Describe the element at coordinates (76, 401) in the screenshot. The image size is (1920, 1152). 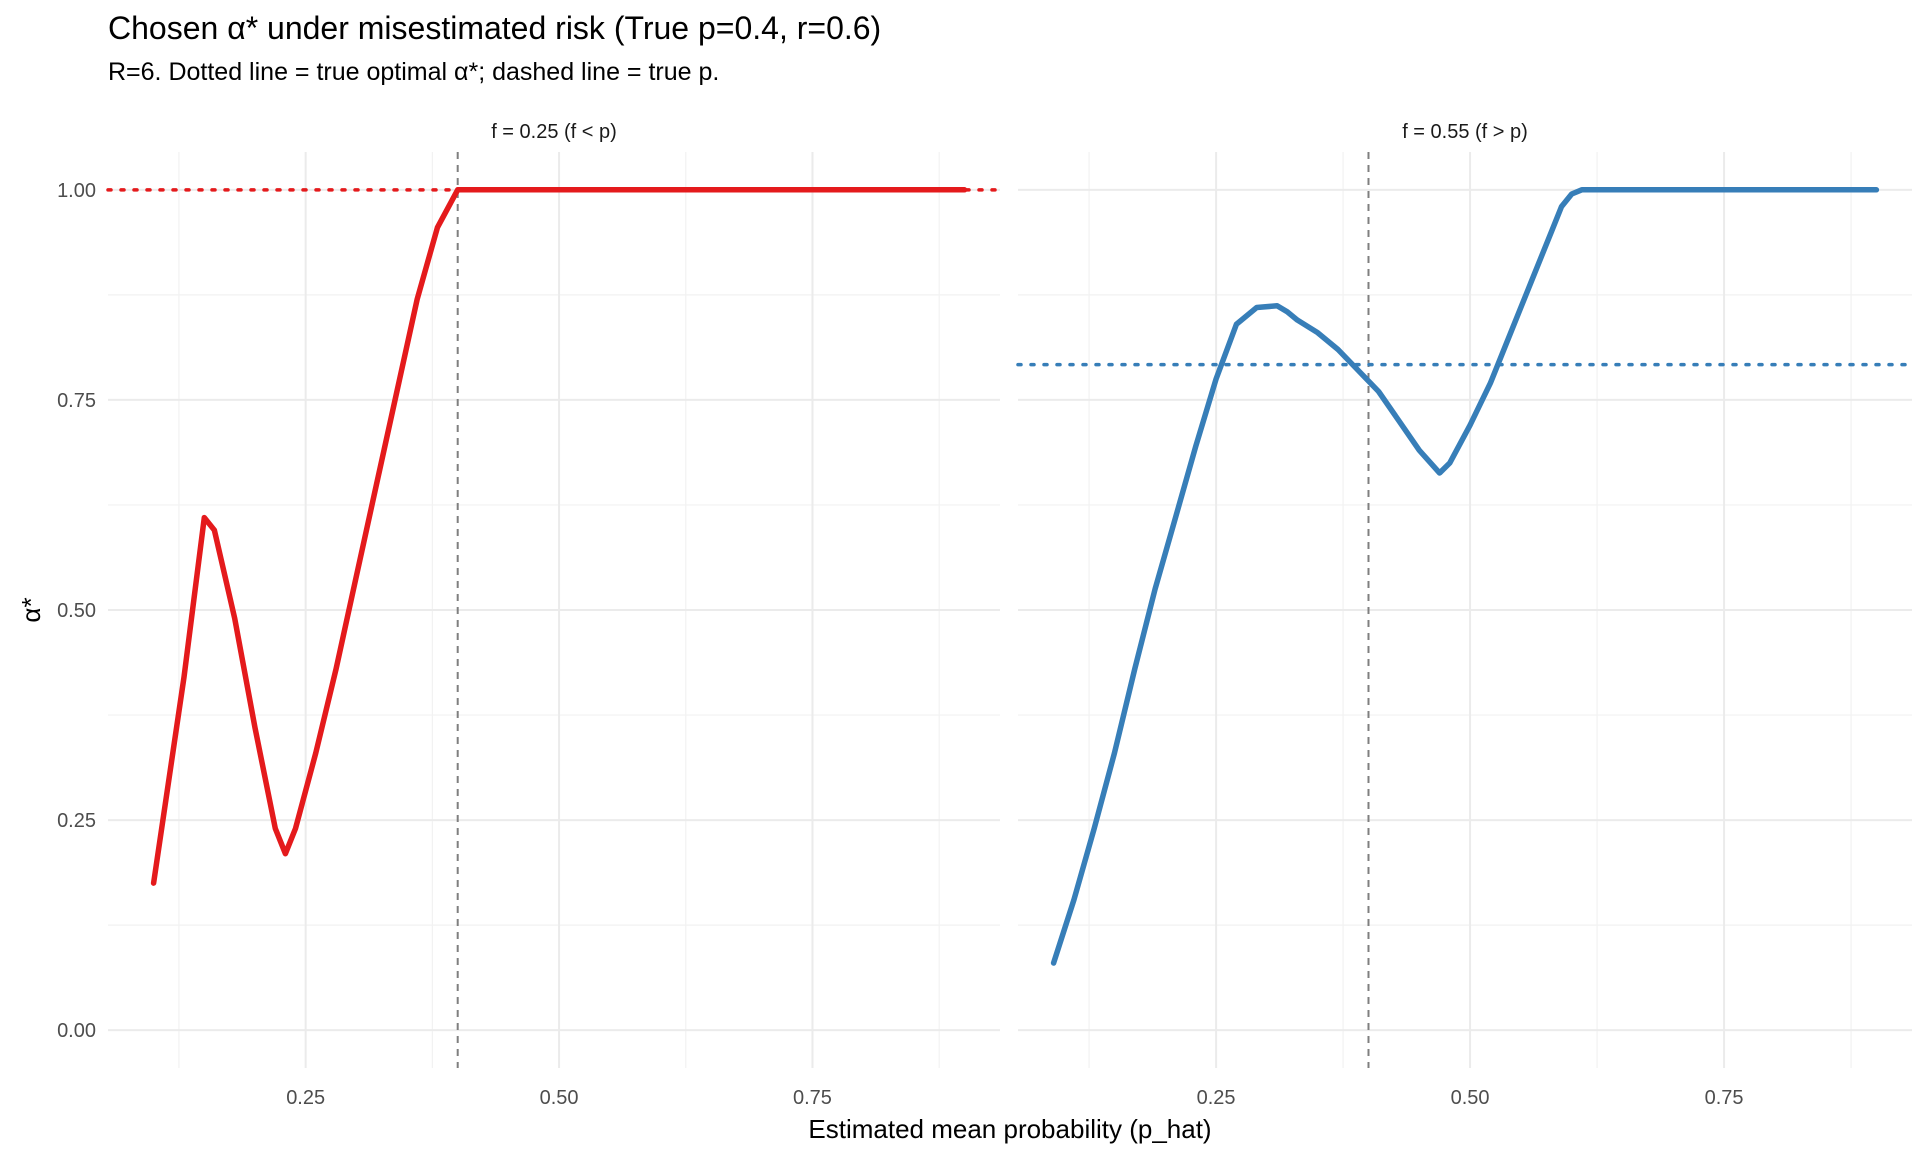
I see `y-tick-label: 0.75` at that location.